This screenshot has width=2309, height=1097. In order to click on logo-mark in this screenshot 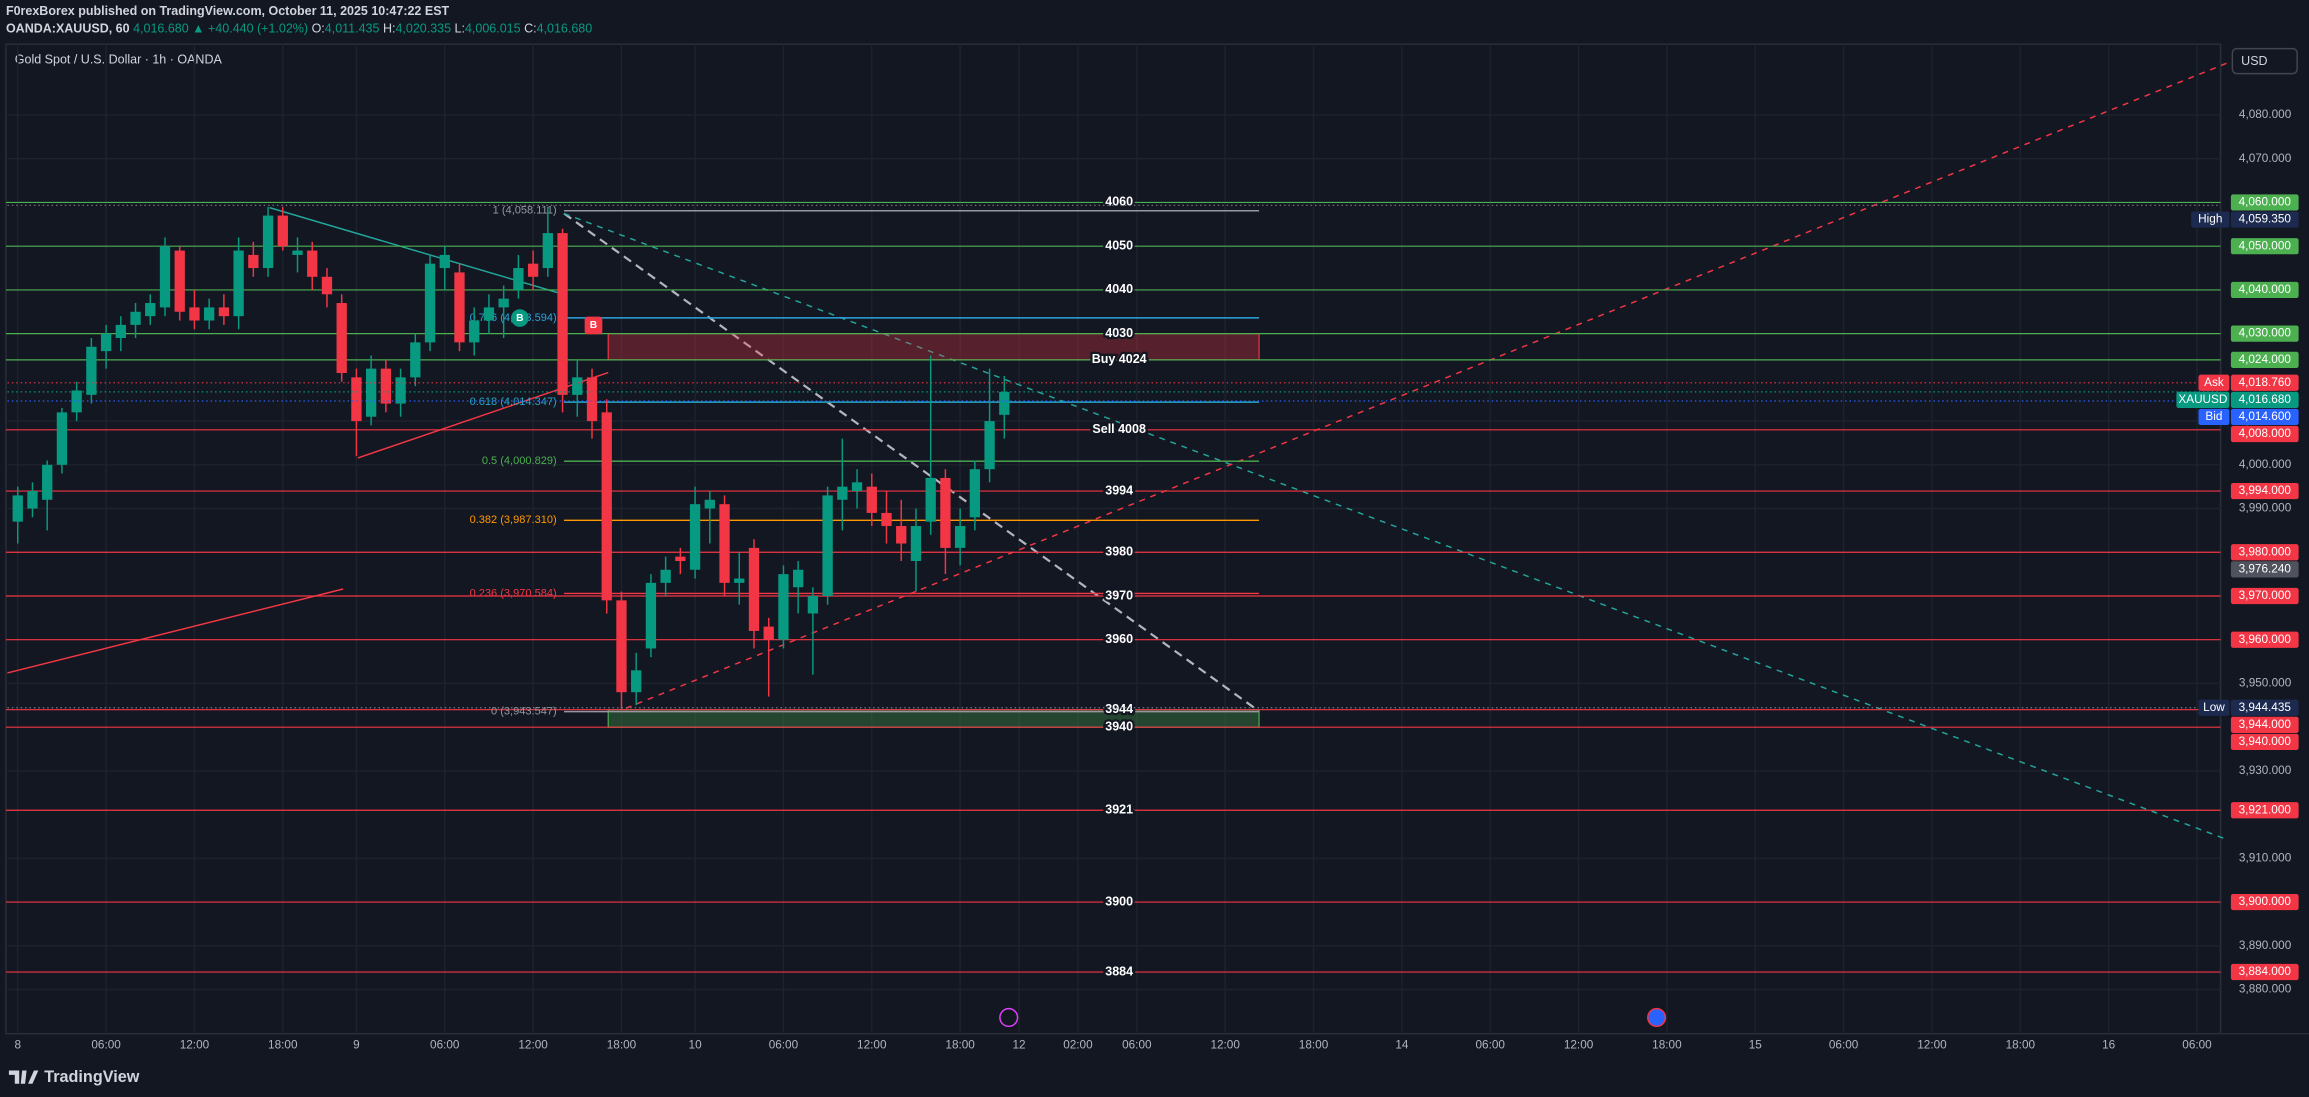, I will do `click(23, 1077)`.